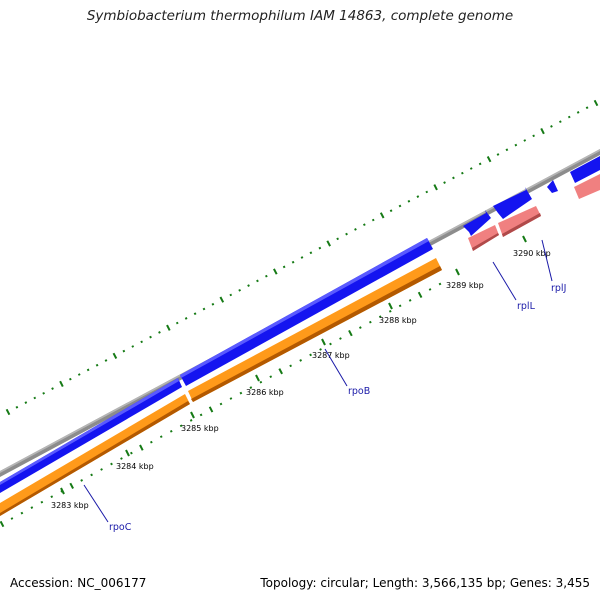 The image size is (600, 600). What do you see at coordinates (526, 306) in the screenshot?
I see `gene-label-rplL: rplL` at bounding box center [526, 306].